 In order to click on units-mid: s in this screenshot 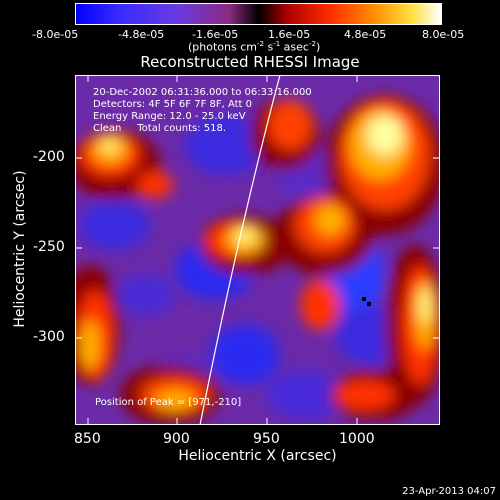, I will do `click(268, 47)`.